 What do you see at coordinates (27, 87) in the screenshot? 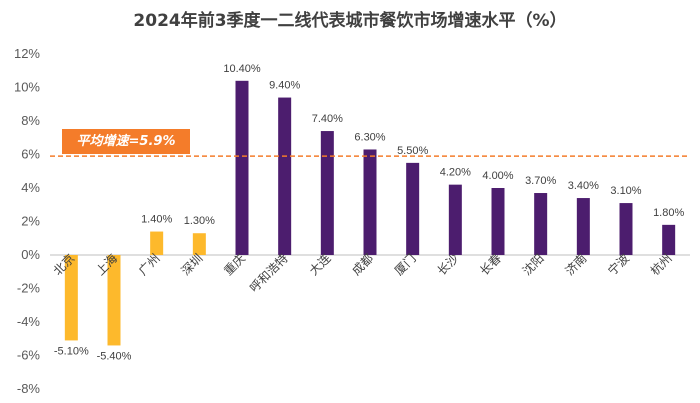
I see `y-tick-label: 10%` at bounding box center [27, 87].